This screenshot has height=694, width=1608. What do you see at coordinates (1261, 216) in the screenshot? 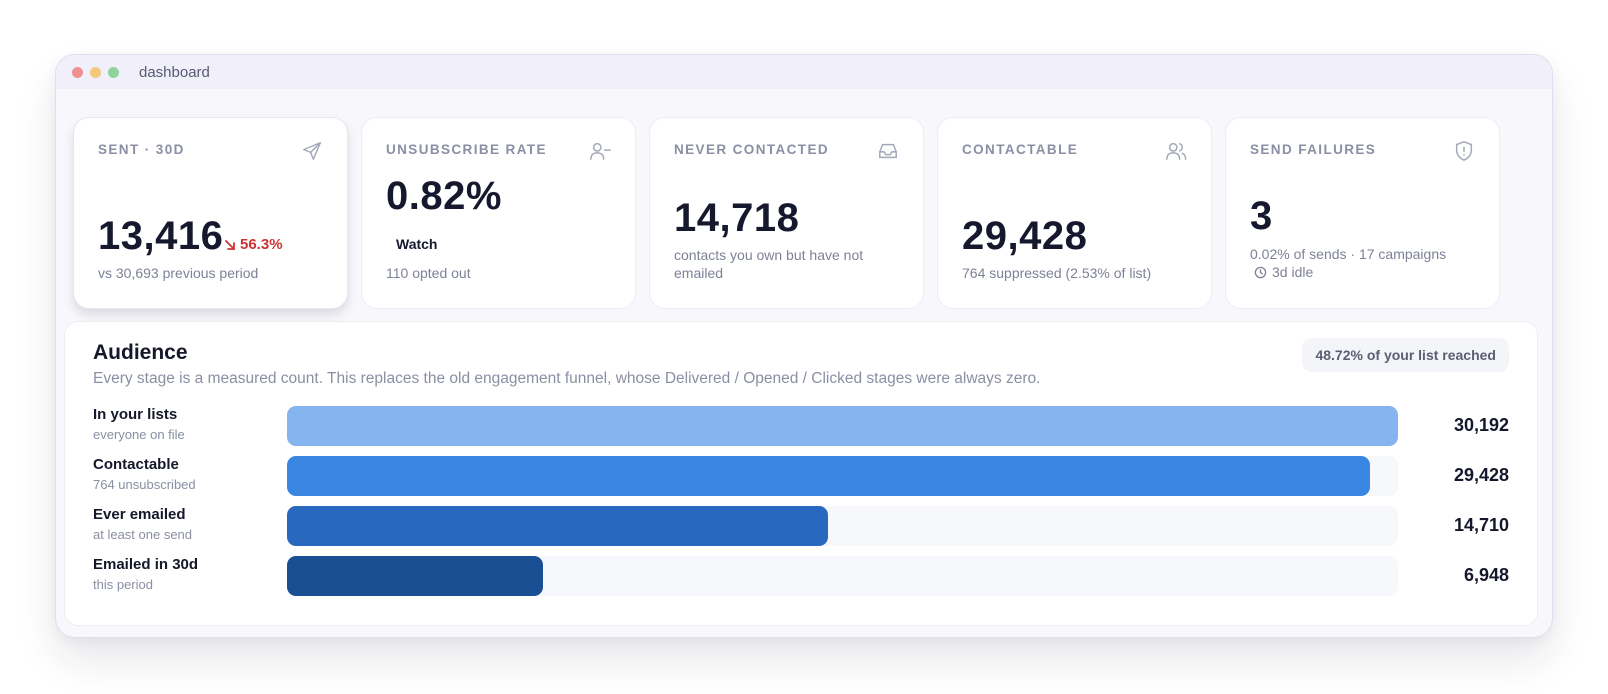
I see `kpi-value: 3` at bounding box center [1261, 216].